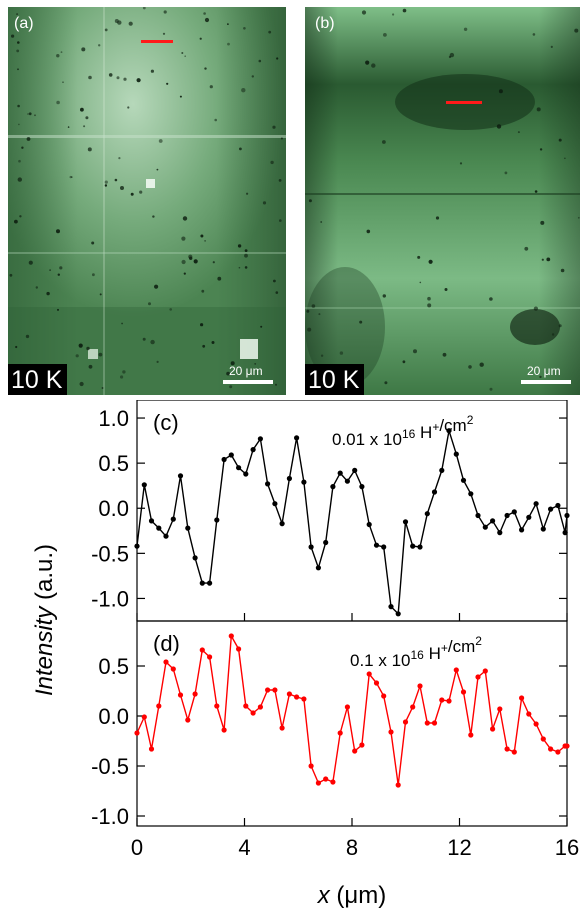 This screenshot has width=583, height=917. I want to click on y-tick-label: 0.0, so click(113, 716).